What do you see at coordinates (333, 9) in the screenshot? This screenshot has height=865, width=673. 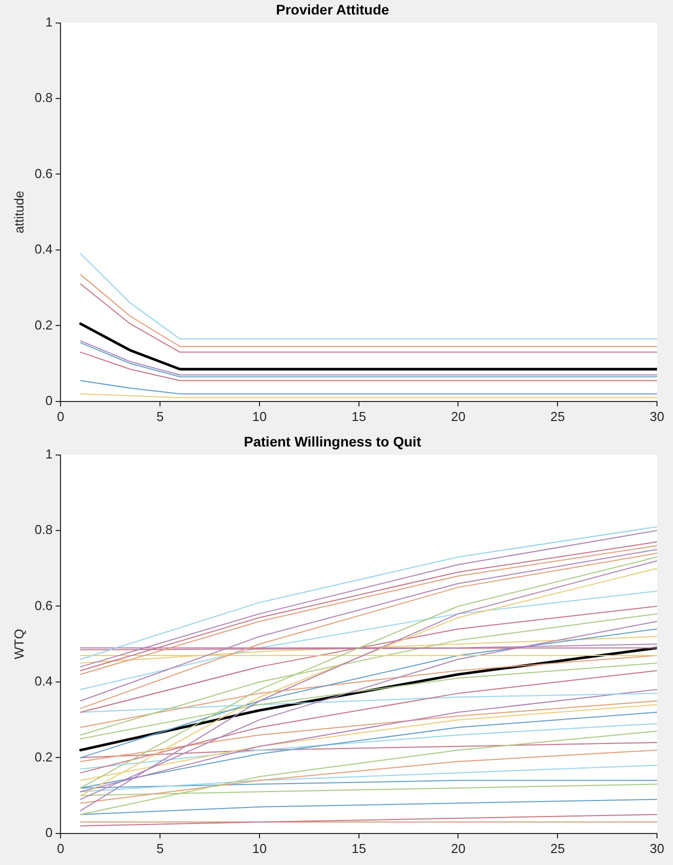 I see `chart-title: Provider Attitude` at bounding box center [333, 9].